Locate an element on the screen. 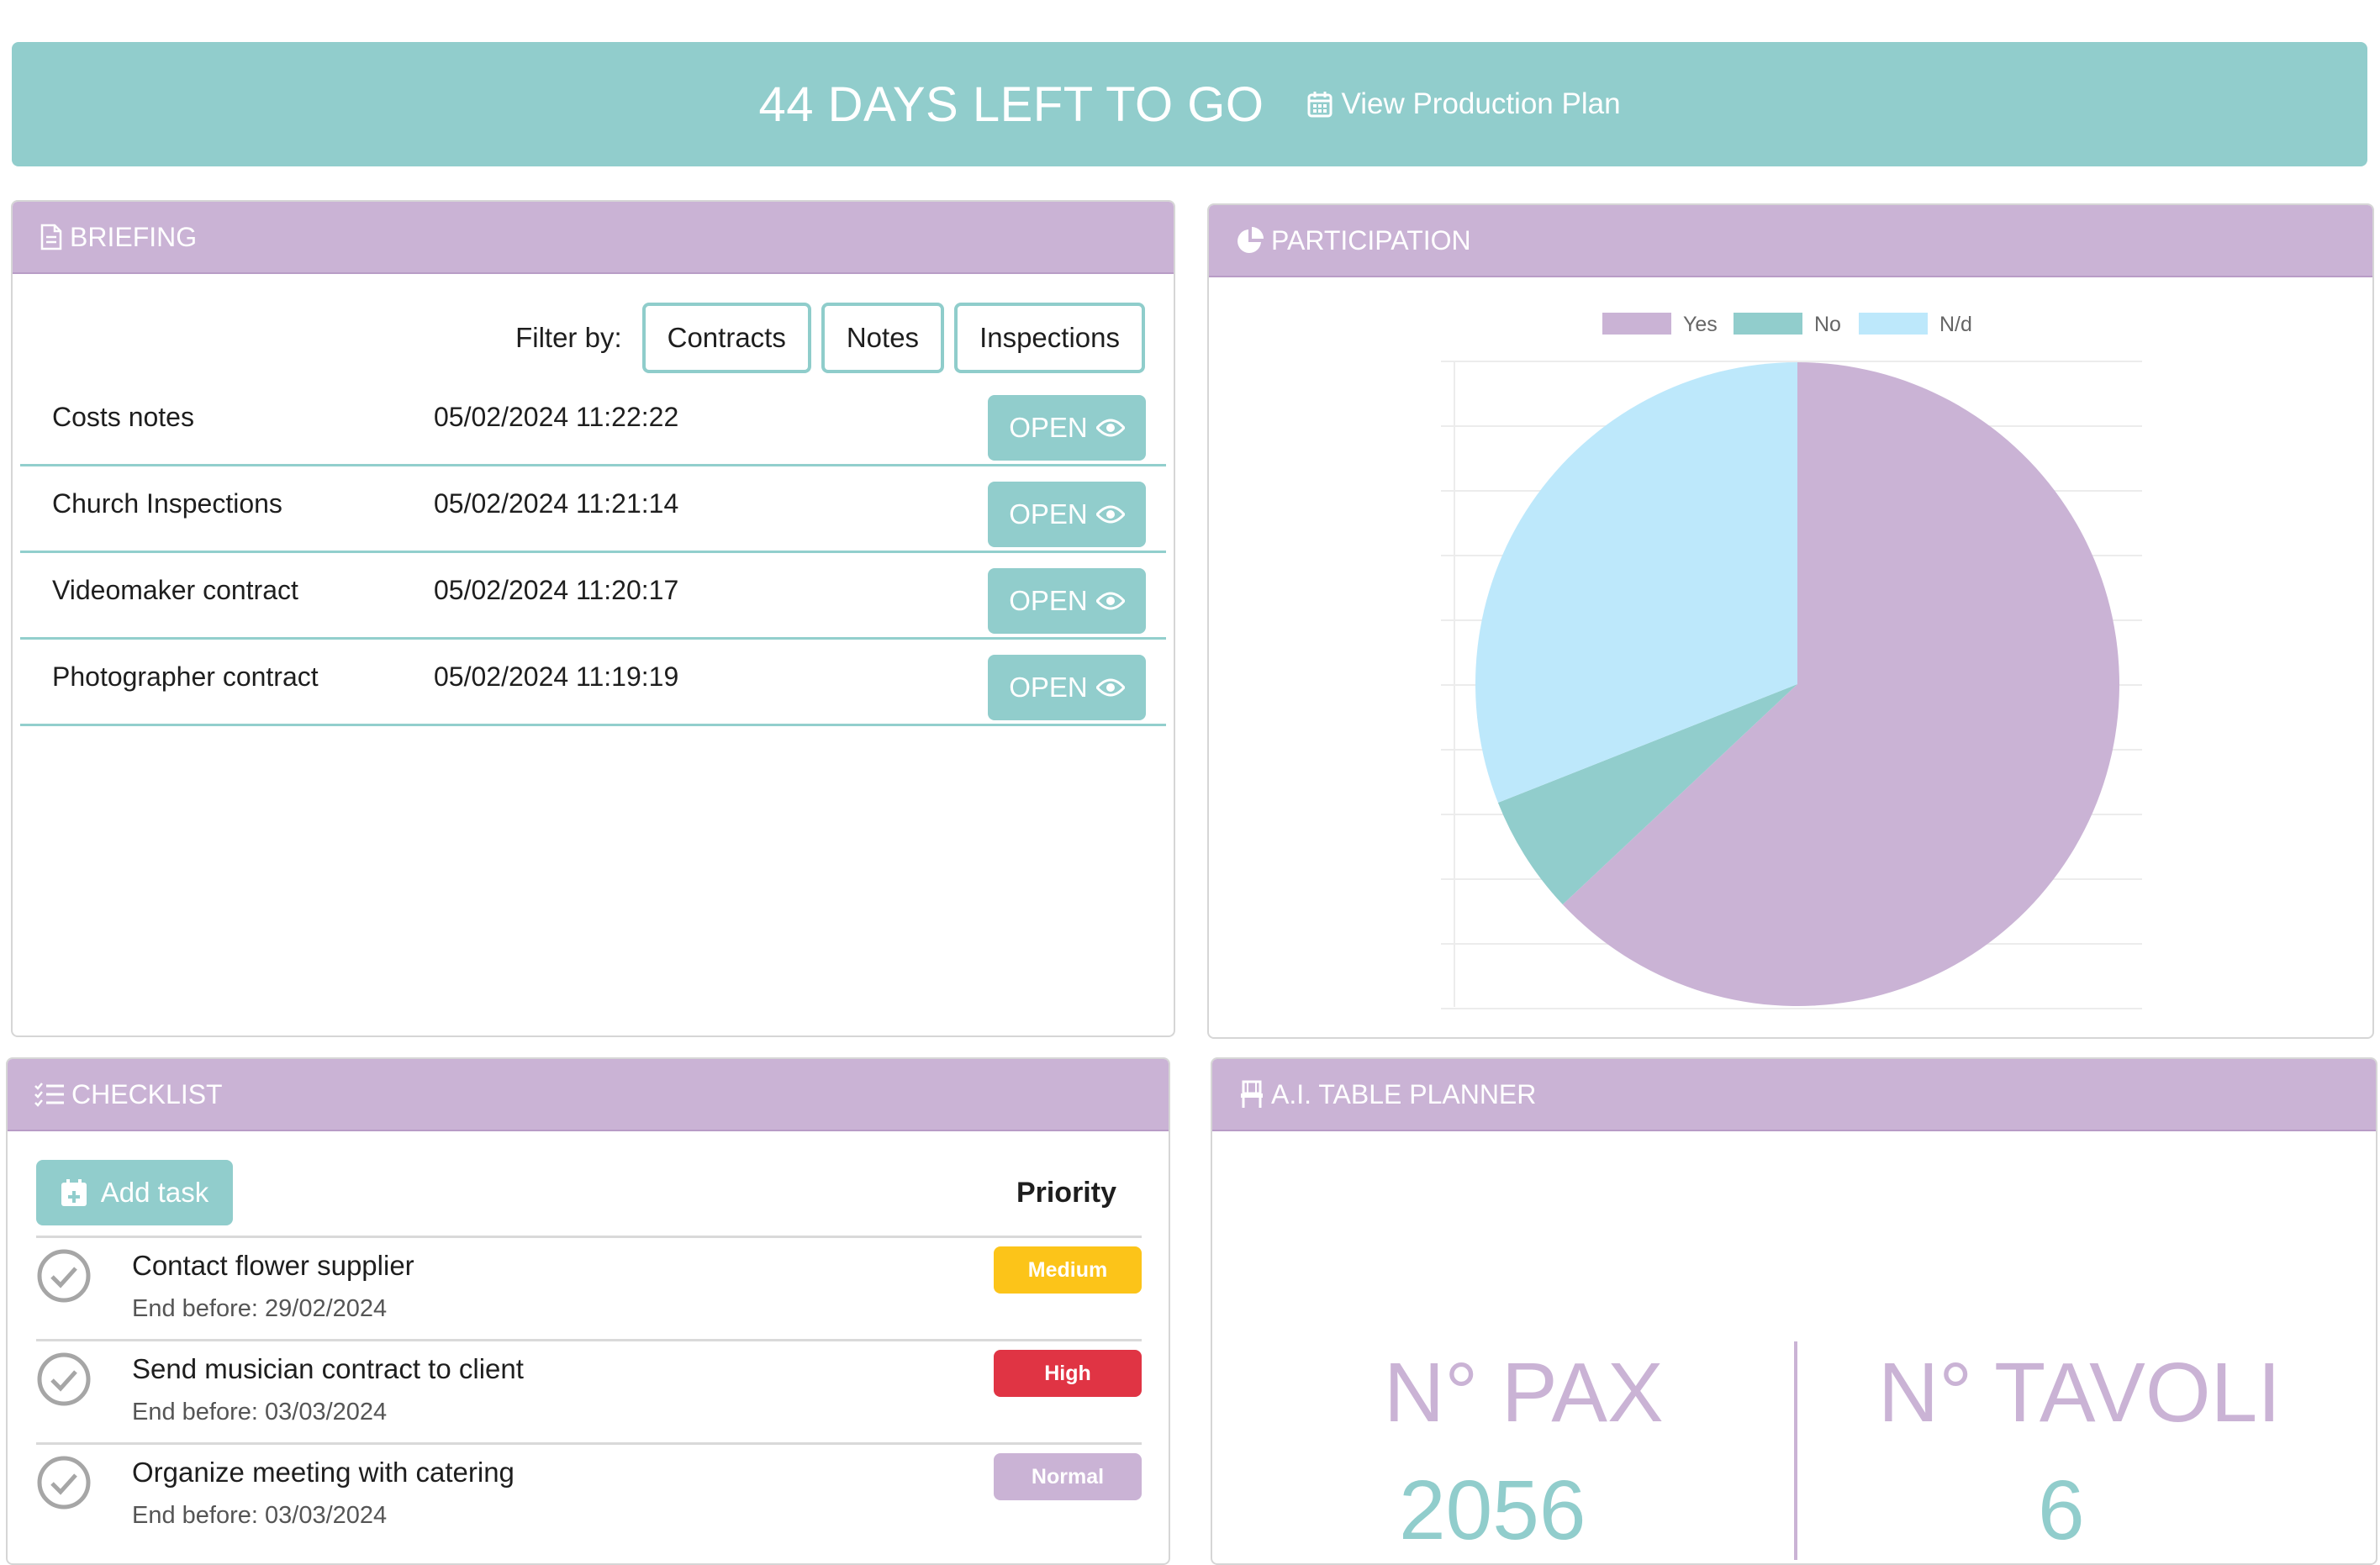 This screenshot has width=2380, height=1565. checklist-icon is located at coordinates (49, 1095).